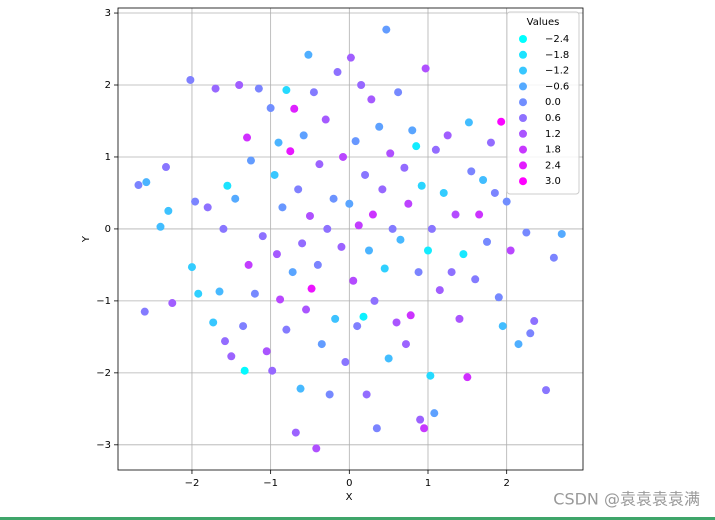 The height and width of the screenshot is (520, 715). Describe the element at coordinates (103, 373) in the screenshot. I see `y-tick-label: −2` at that location.